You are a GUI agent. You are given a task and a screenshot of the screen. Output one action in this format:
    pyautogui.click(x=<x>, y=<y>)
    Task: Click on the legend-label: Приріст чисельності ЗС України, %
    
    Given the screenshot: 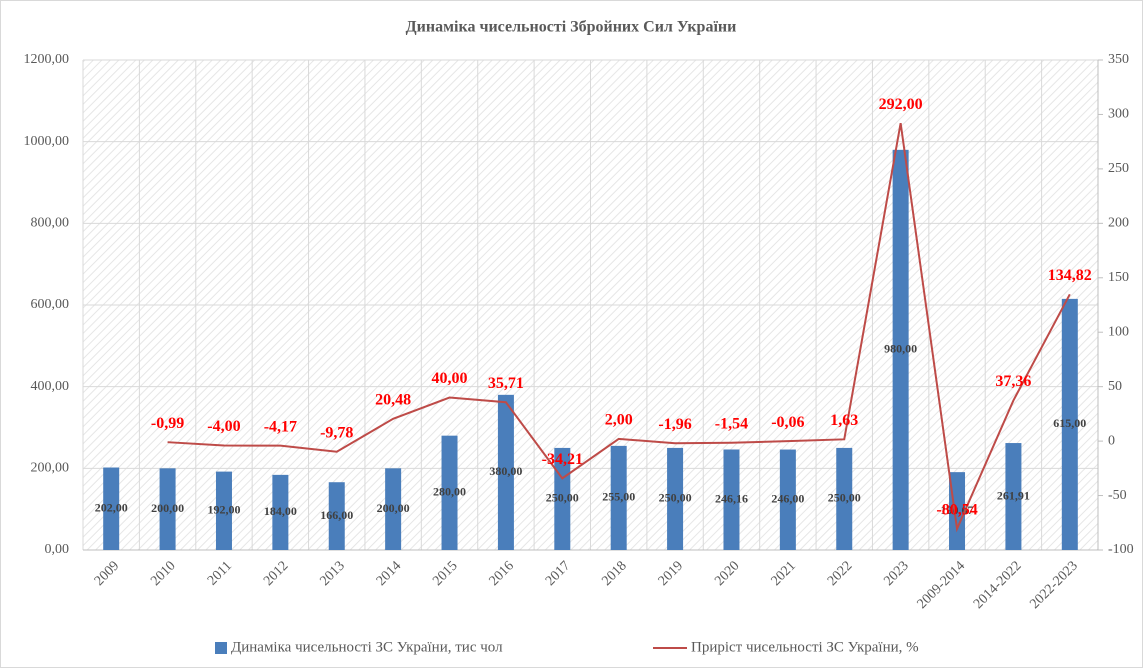 What is the action you would take?
    pyautogui.click(x=805, y=647)
    